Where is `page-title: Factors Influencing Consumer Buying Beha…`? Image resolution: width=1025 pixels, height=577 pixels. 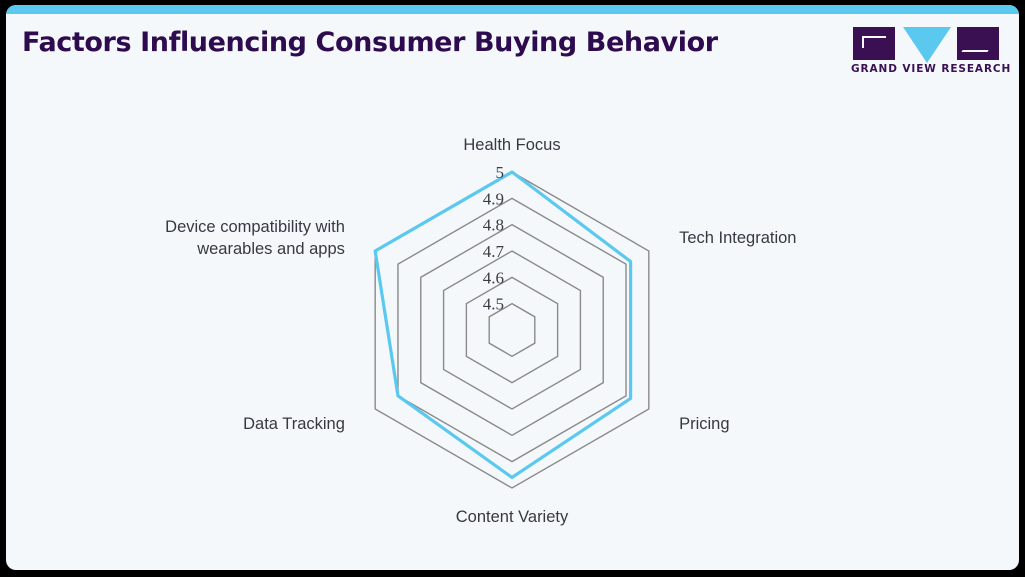
page-title: Factors Influencing Consumer Buying Beha… is located at coordinates (370, 42).